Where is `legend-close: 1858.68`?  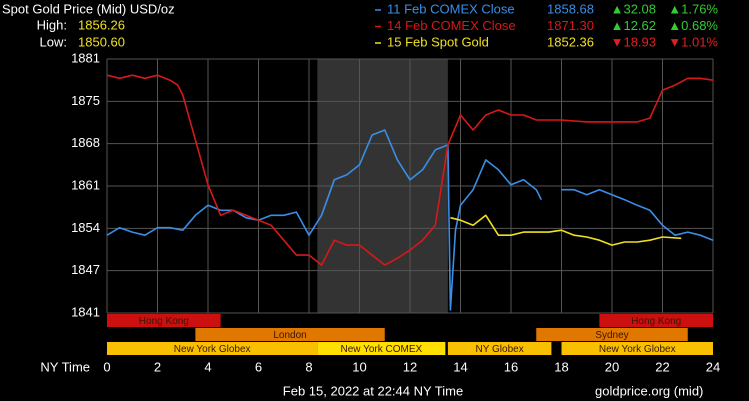 legend-close: 1858.68 is located at coordinates (570, 8).